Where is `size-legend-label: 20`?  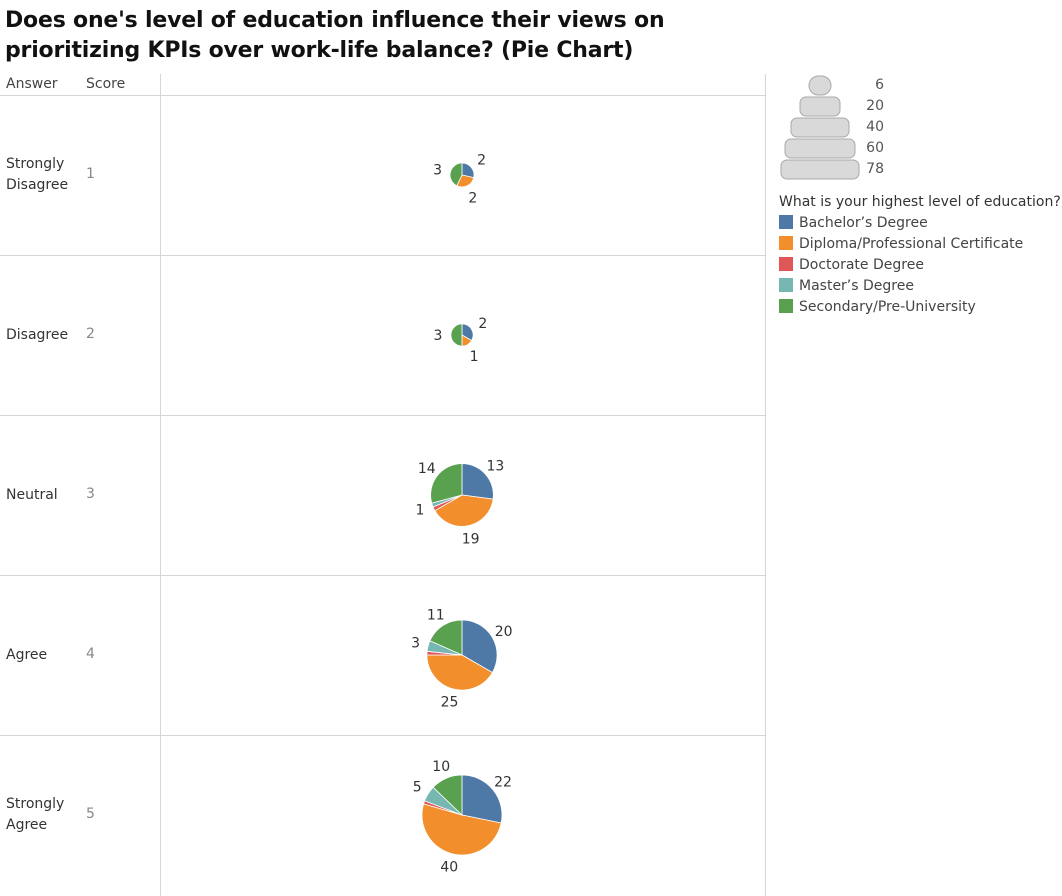
size-legend-label: 20 is located at coordinates (875, 106).